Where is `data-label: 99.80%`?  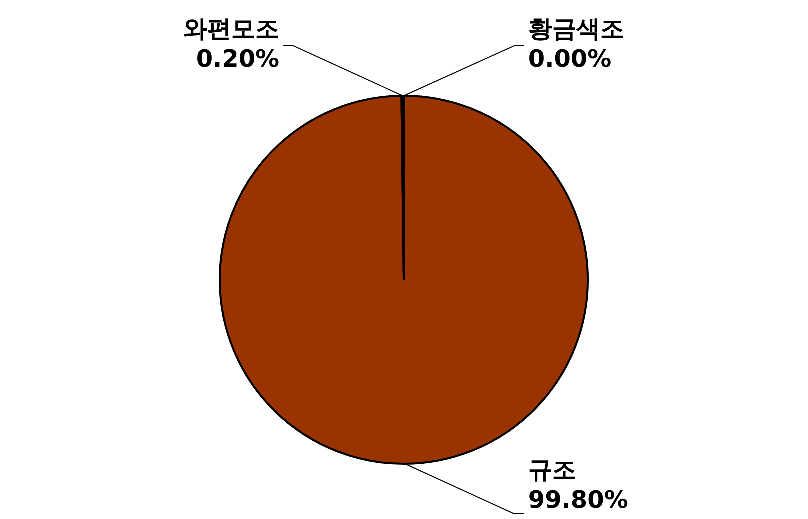
data-label: 99.80% is located at coordinates (578, 500).